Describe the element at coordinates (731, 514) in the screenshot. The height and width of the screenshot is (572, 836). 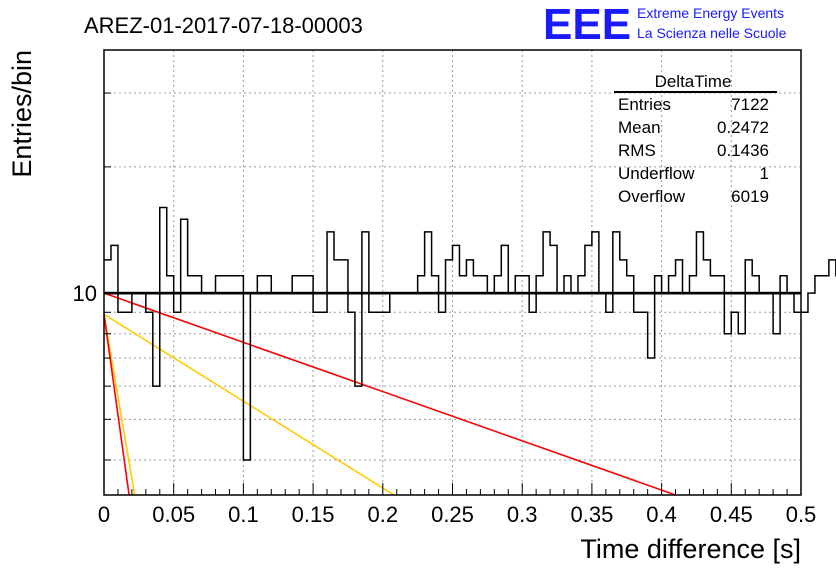
I see `x-tick-label: 0.45` at that location.